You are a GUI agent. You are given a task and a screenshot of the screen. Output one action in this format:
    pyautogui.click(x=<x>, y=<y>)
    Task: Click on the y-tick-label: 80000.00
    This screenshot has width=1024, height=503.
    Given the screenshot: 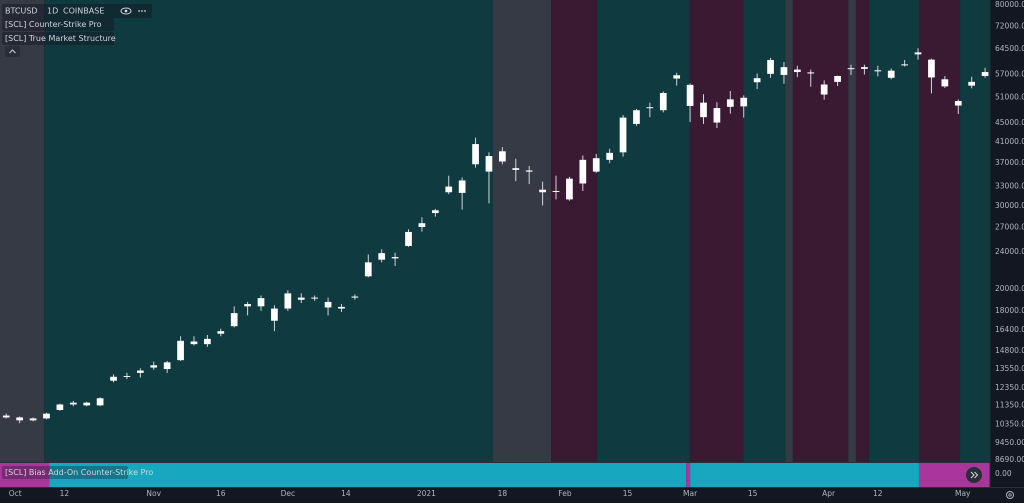 What is the action you would take?
    pyautogui.click(x=1009, y=4)
    